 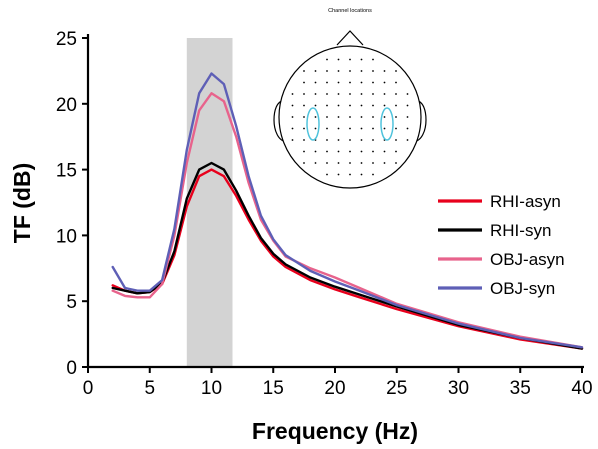 I want to click on channel-locations-head-map: Channel locations, so click(x=350, y=98).